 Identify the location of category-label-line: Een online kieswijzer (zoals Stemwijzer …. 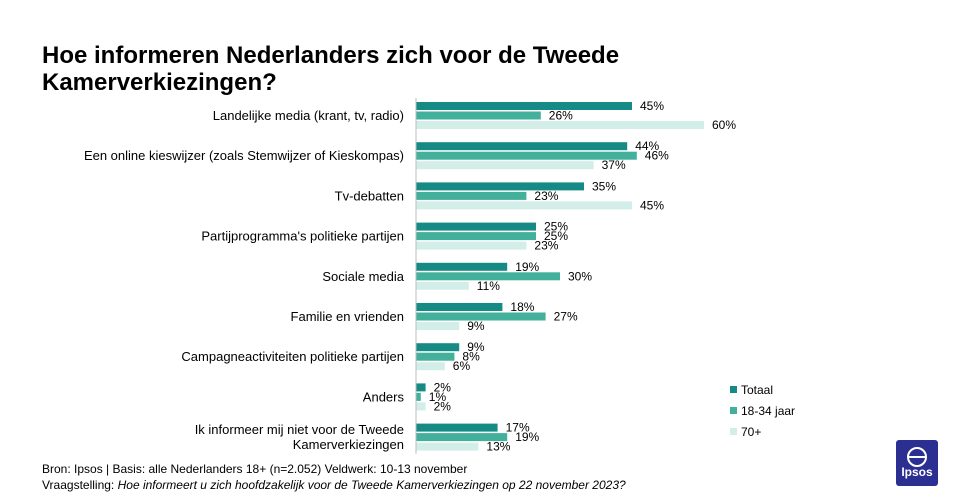
(244, 155).